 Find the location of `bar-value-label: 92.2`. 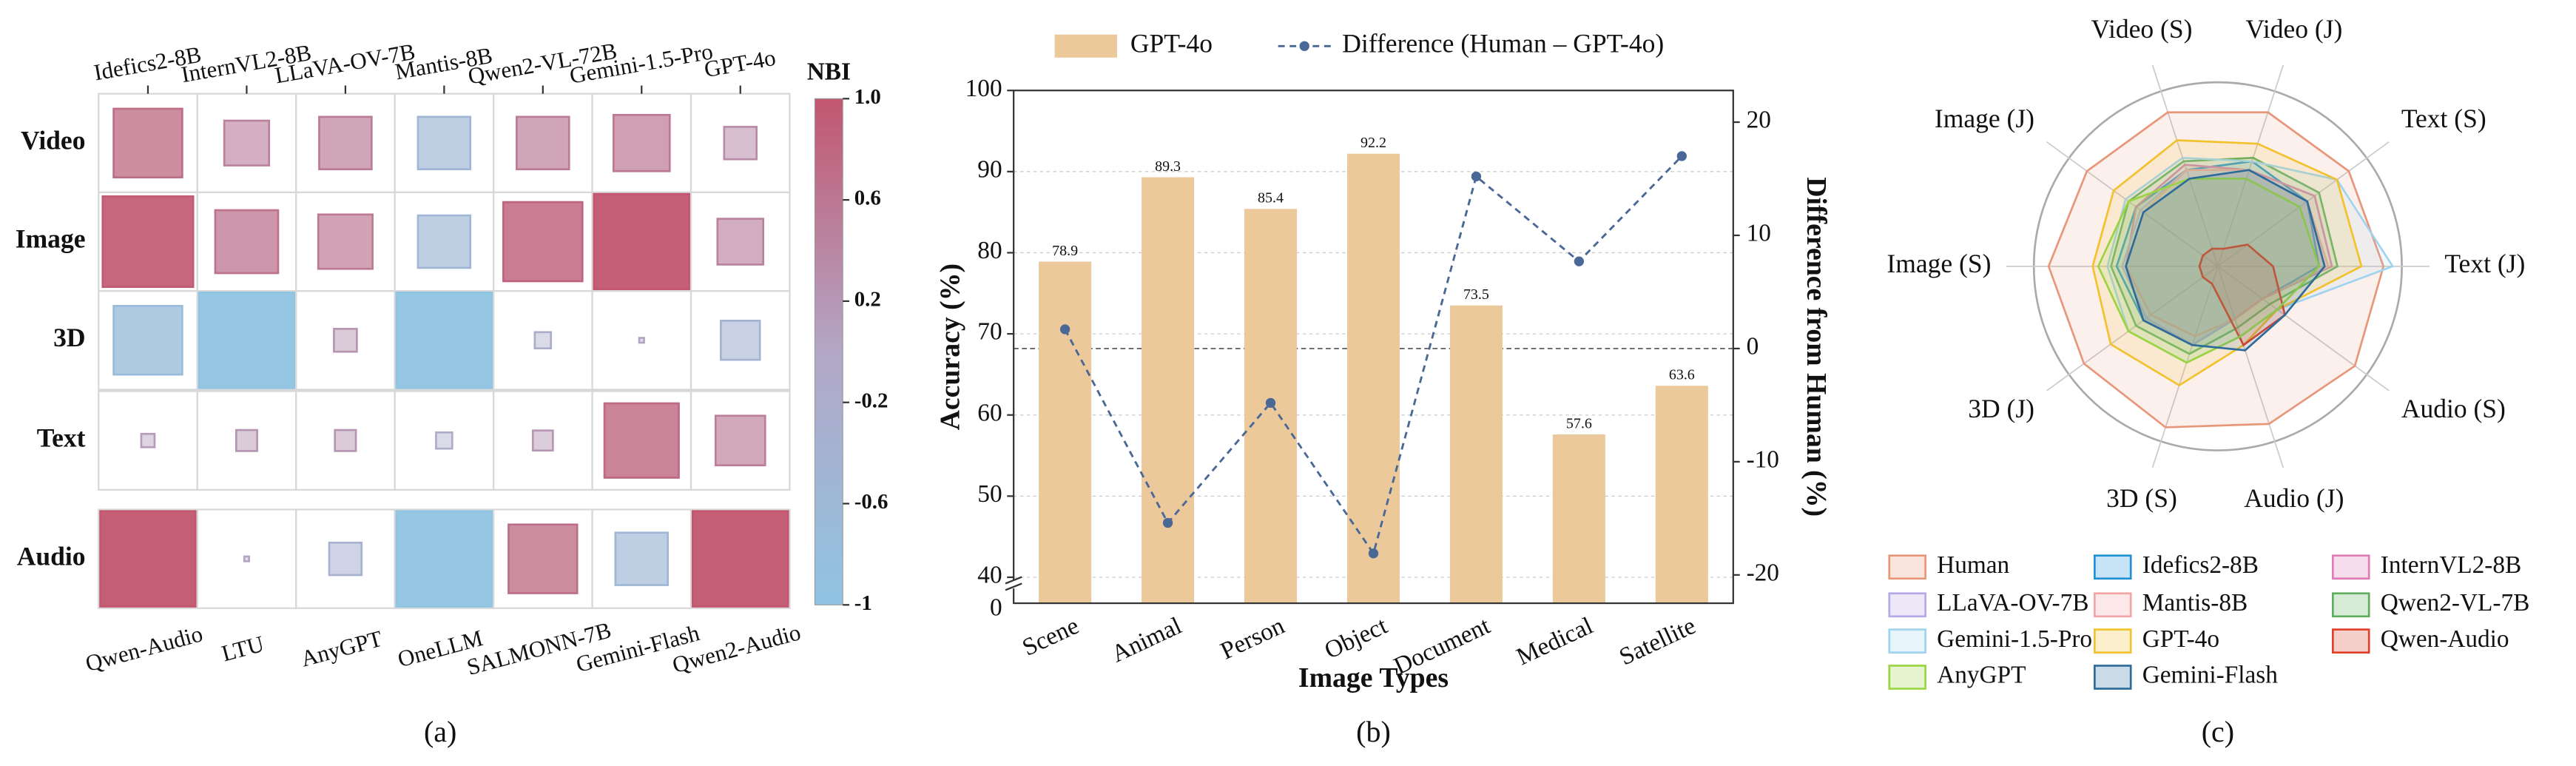

bar-value-label: 92.2 is located at coordinates (1373, 143).